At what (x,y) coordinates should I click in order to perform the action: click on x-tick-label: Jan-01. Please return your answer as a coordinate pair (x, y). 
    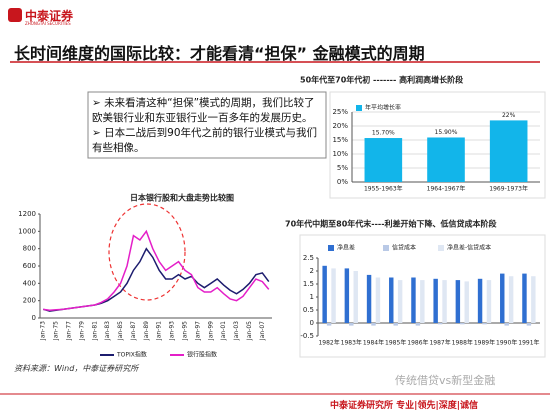
    Looking at the image, I should click on (223, 331).